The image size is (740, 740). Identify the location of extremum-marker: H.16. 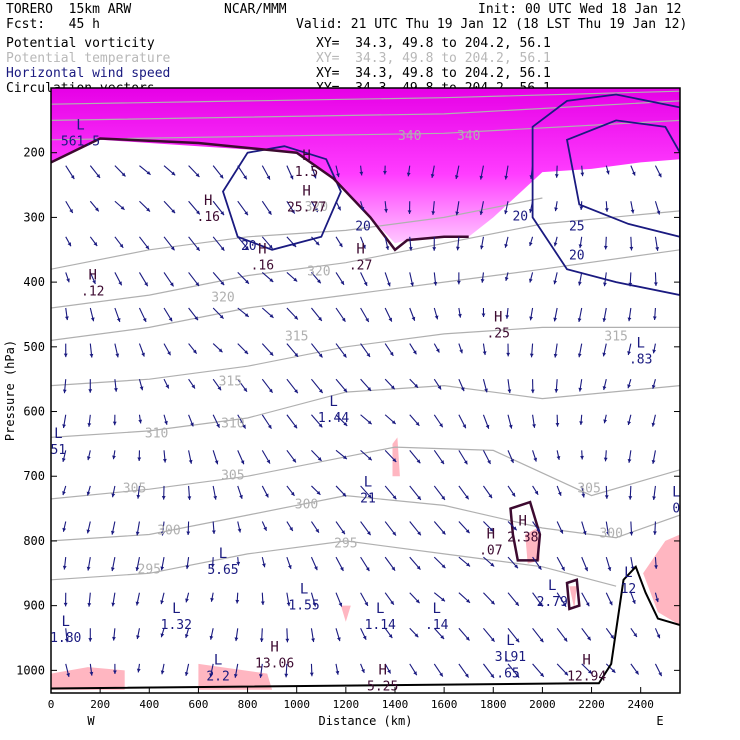
(262, 258).